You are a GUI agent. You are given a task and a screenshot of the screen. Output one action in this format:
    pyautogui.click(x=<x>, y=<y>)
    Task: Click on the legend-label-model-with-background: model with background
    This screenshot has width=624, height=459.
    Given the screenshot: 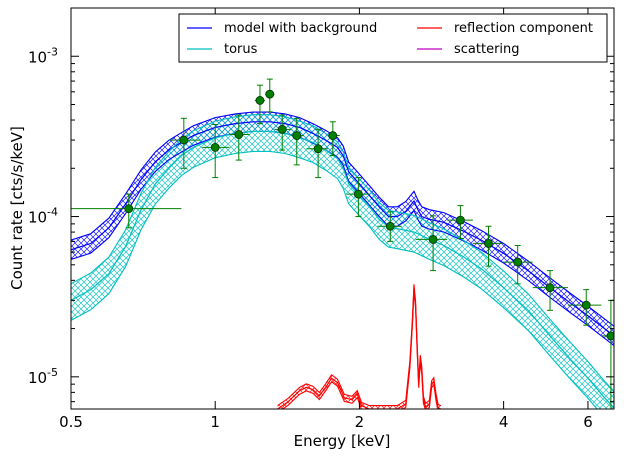 What is the action you would take?
    pyautogui.click(x=300, y=28)
    